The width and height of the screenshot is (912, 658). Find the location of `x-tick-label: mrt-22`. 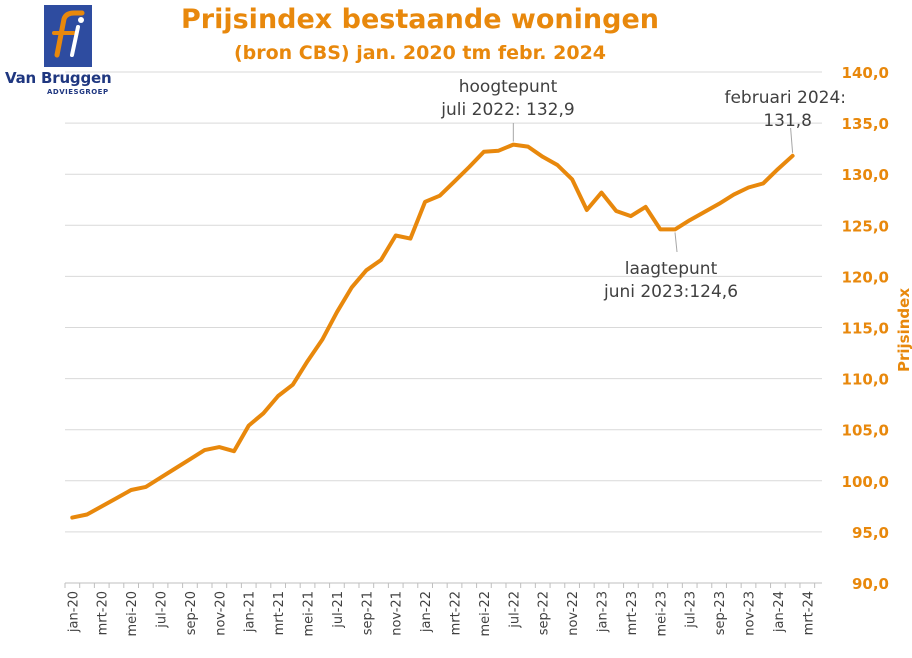

x-tick-label: mrt-22 is located at coordinates (456, 613).